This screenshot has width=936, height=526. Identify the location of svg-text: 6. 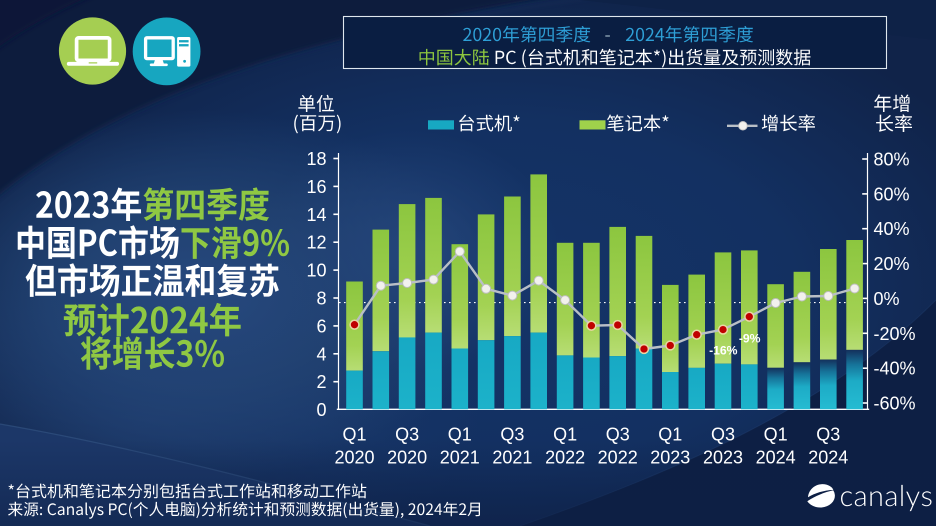
(321, 326).